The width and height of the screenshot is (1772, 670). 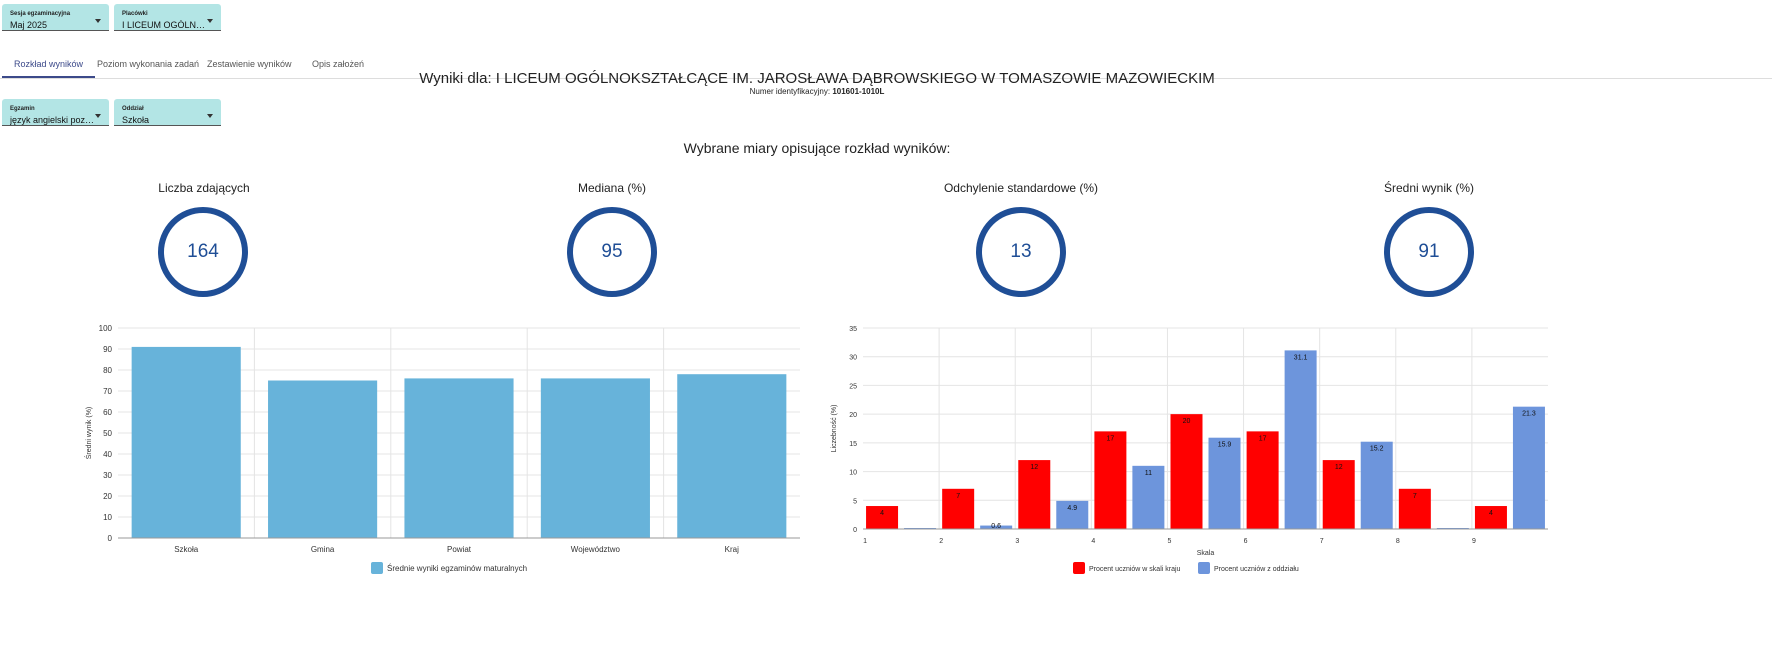 I want to click on y-tick-label: 35, so click(x=853, y=329).